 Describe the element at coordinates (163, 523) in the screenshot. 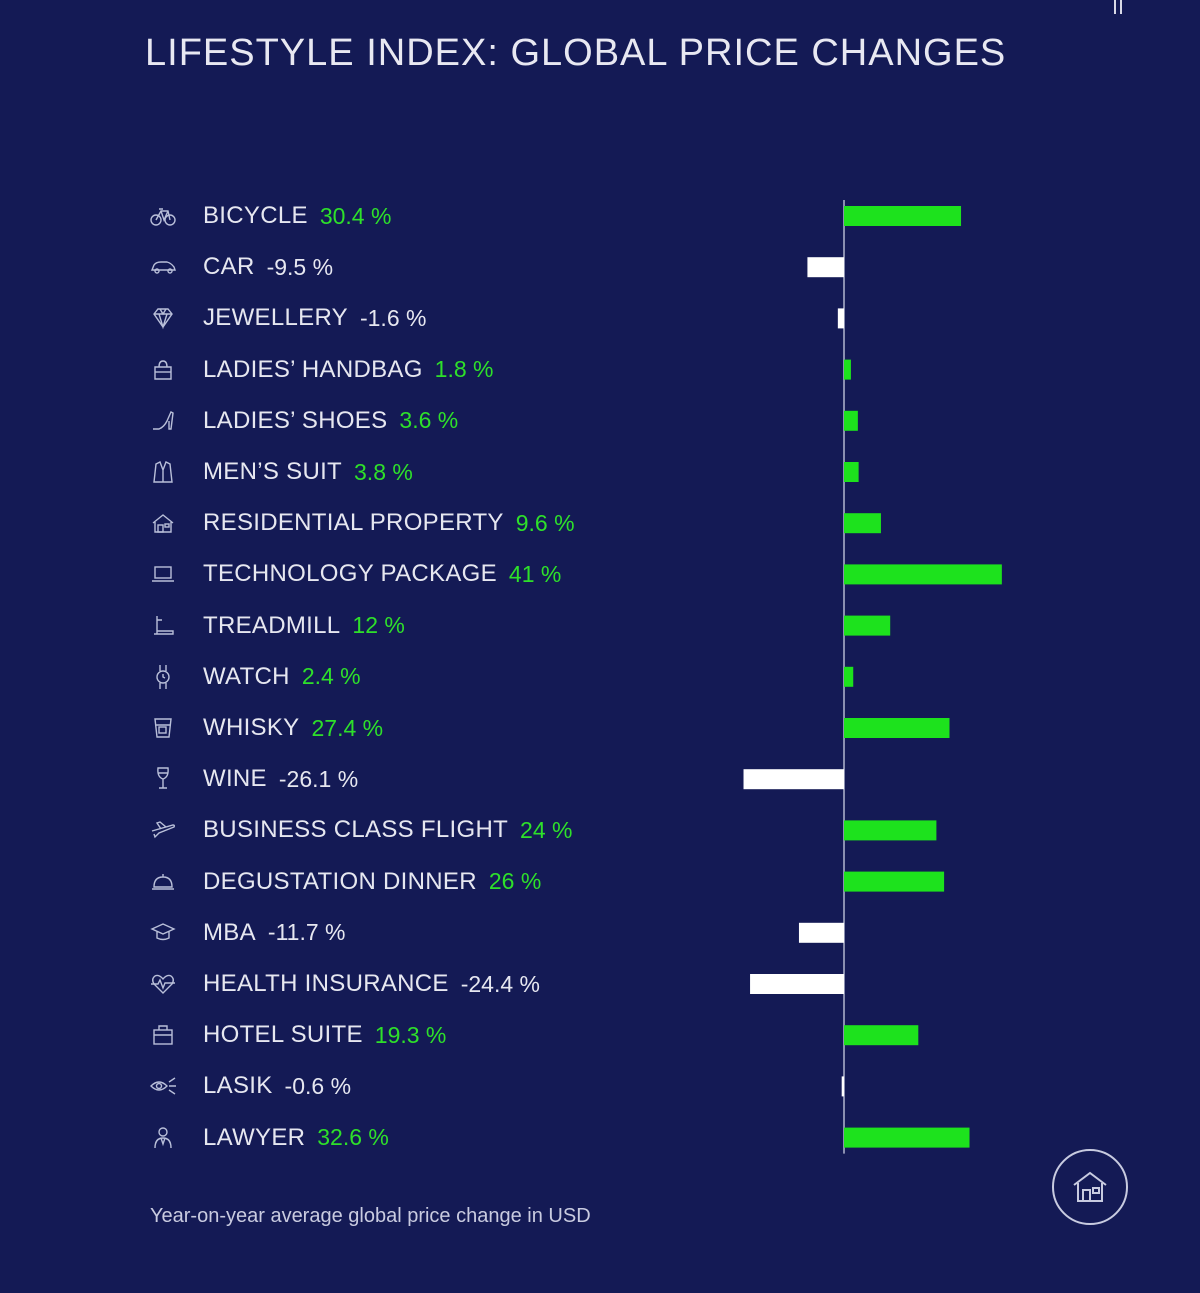

I see `house-icon` at that location.